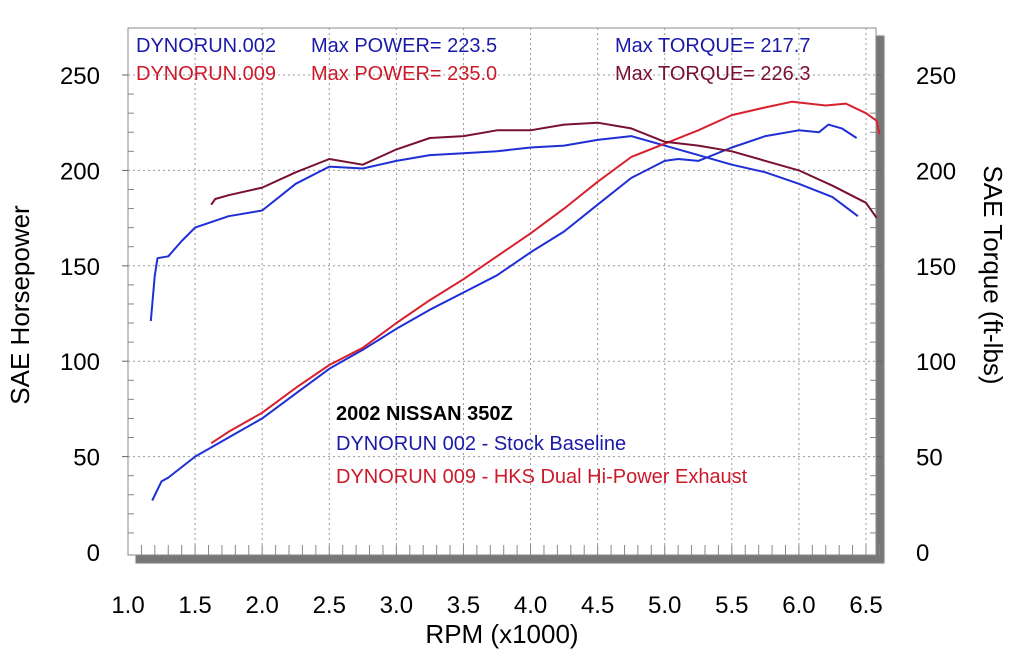 The image size is (1013, 649). What do you see at coordinates (712, 46) in the screenshot?
I see `header-run-002-torque: Max TORQUE= 217.7` at bounding box center [712, 46].